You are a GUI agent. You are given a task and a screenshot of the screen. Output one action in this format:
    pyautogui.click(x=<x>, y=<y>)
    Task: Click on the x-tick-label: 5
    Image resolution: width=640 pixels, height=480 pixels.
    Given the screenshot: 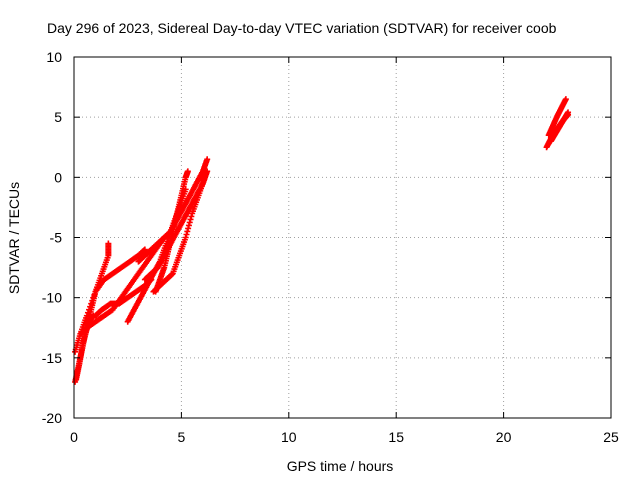 What is the action you would take?
    pyautogui.click(x=182, y=437)
    